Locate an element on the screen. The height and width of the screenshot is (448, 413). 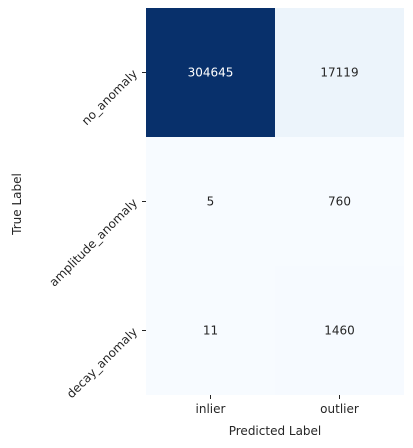
y-tick-label: decay_anomaly is located at coordinates (102, 363).